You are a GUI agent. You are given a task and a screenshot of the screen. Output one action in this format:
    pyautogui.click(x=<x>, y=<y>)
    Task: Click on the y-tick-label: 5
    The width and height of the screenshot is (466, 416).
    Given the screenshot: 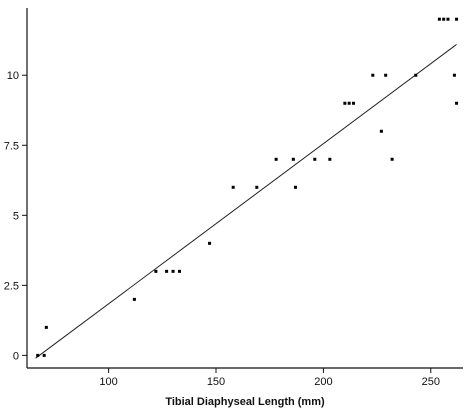 What is the action you would take?
    pyautogui.click(x=16, y=216)
    